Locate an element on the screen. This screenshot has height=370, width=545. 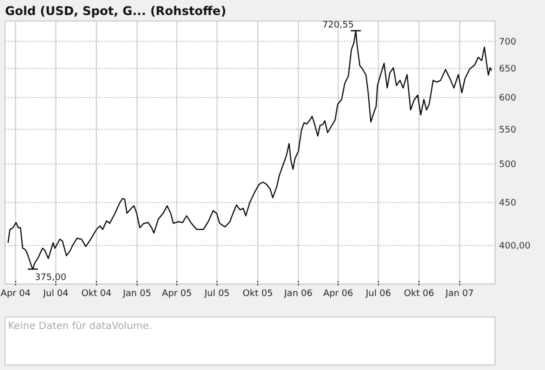
x-tick-label: Jan 05 is located at coordinates (137, 294).